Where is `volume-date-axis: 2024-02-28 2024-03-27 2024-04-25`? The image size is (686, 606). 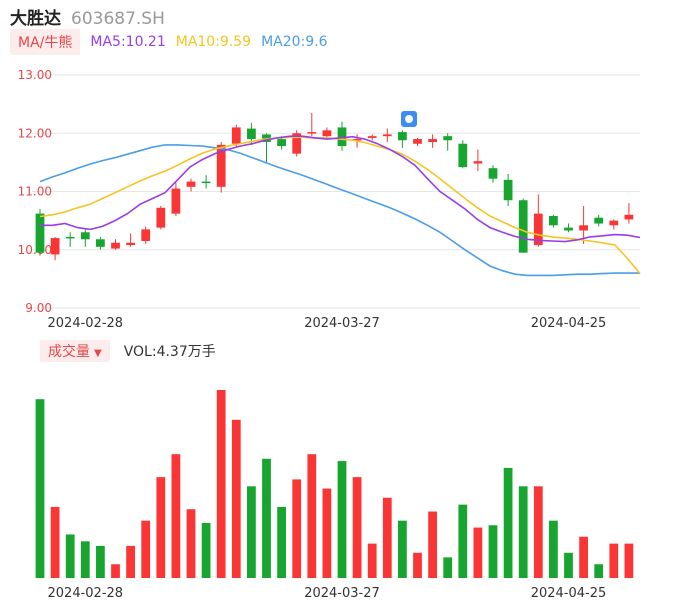
volume-date-axis: 2024-02-28 2024-03-27 2024-04-25 is located at coordinates (327, 593).